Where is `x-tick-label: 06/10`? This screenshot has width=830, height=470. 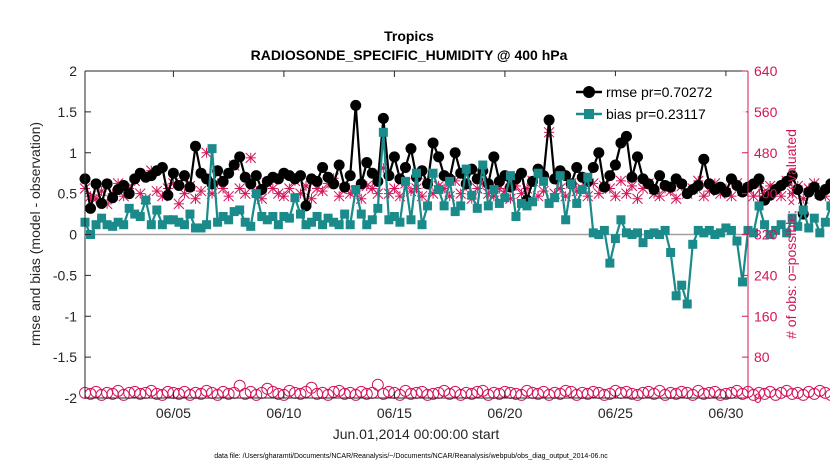
x-tick-label: 06/10 is located at coordinates (283, 413).